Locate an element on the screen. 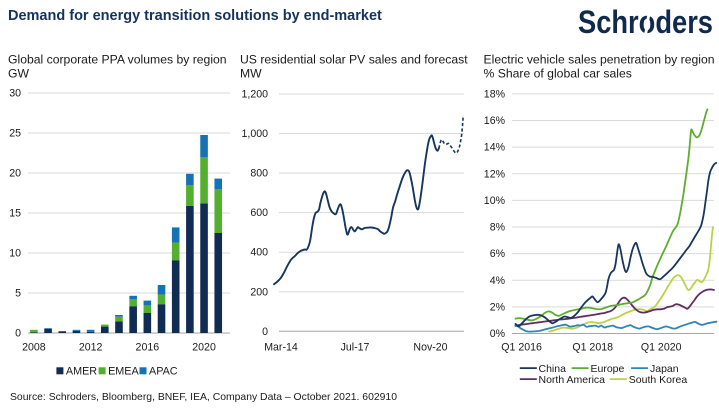 The width and height of the screenshot is (719, 408). svg-text: 400 is located at coordinates (259, 253).